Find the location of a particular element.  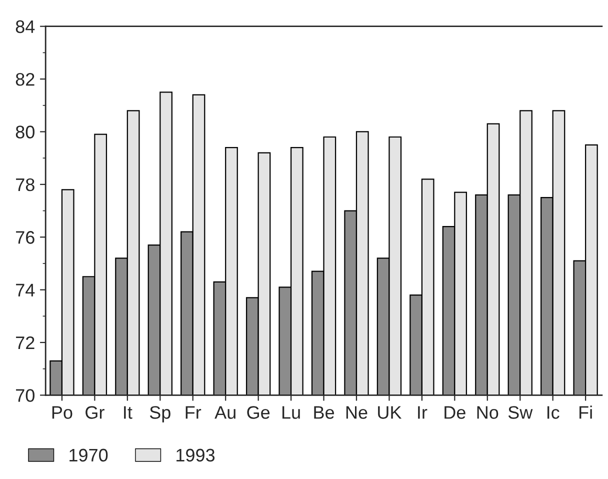

y-tick-label: 70 is located at coordinates (25, 395).